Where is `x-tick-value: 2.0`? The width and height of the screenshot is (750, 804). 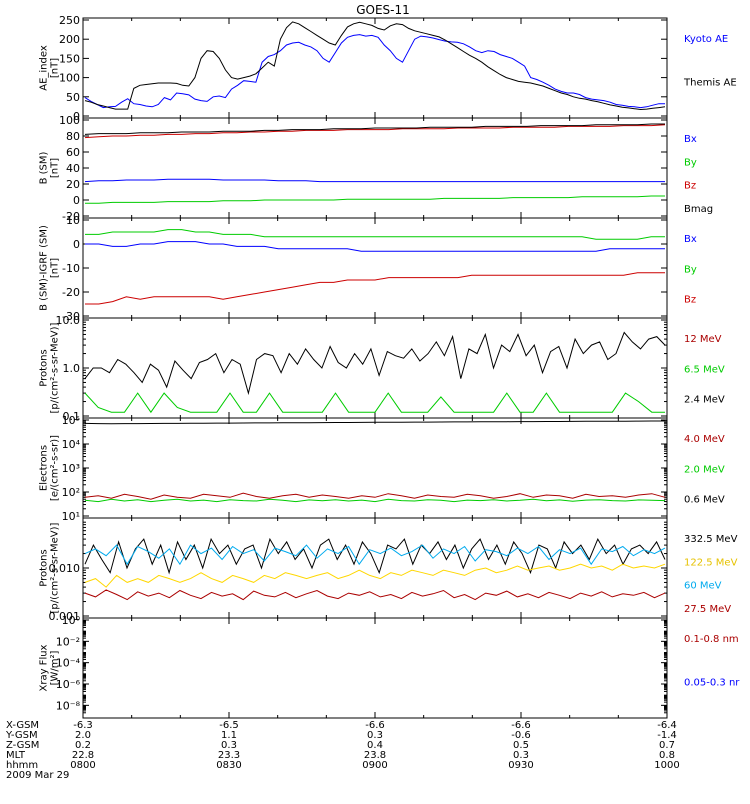 x-tick-value: 2.0 is located at coordinates (83, 735).